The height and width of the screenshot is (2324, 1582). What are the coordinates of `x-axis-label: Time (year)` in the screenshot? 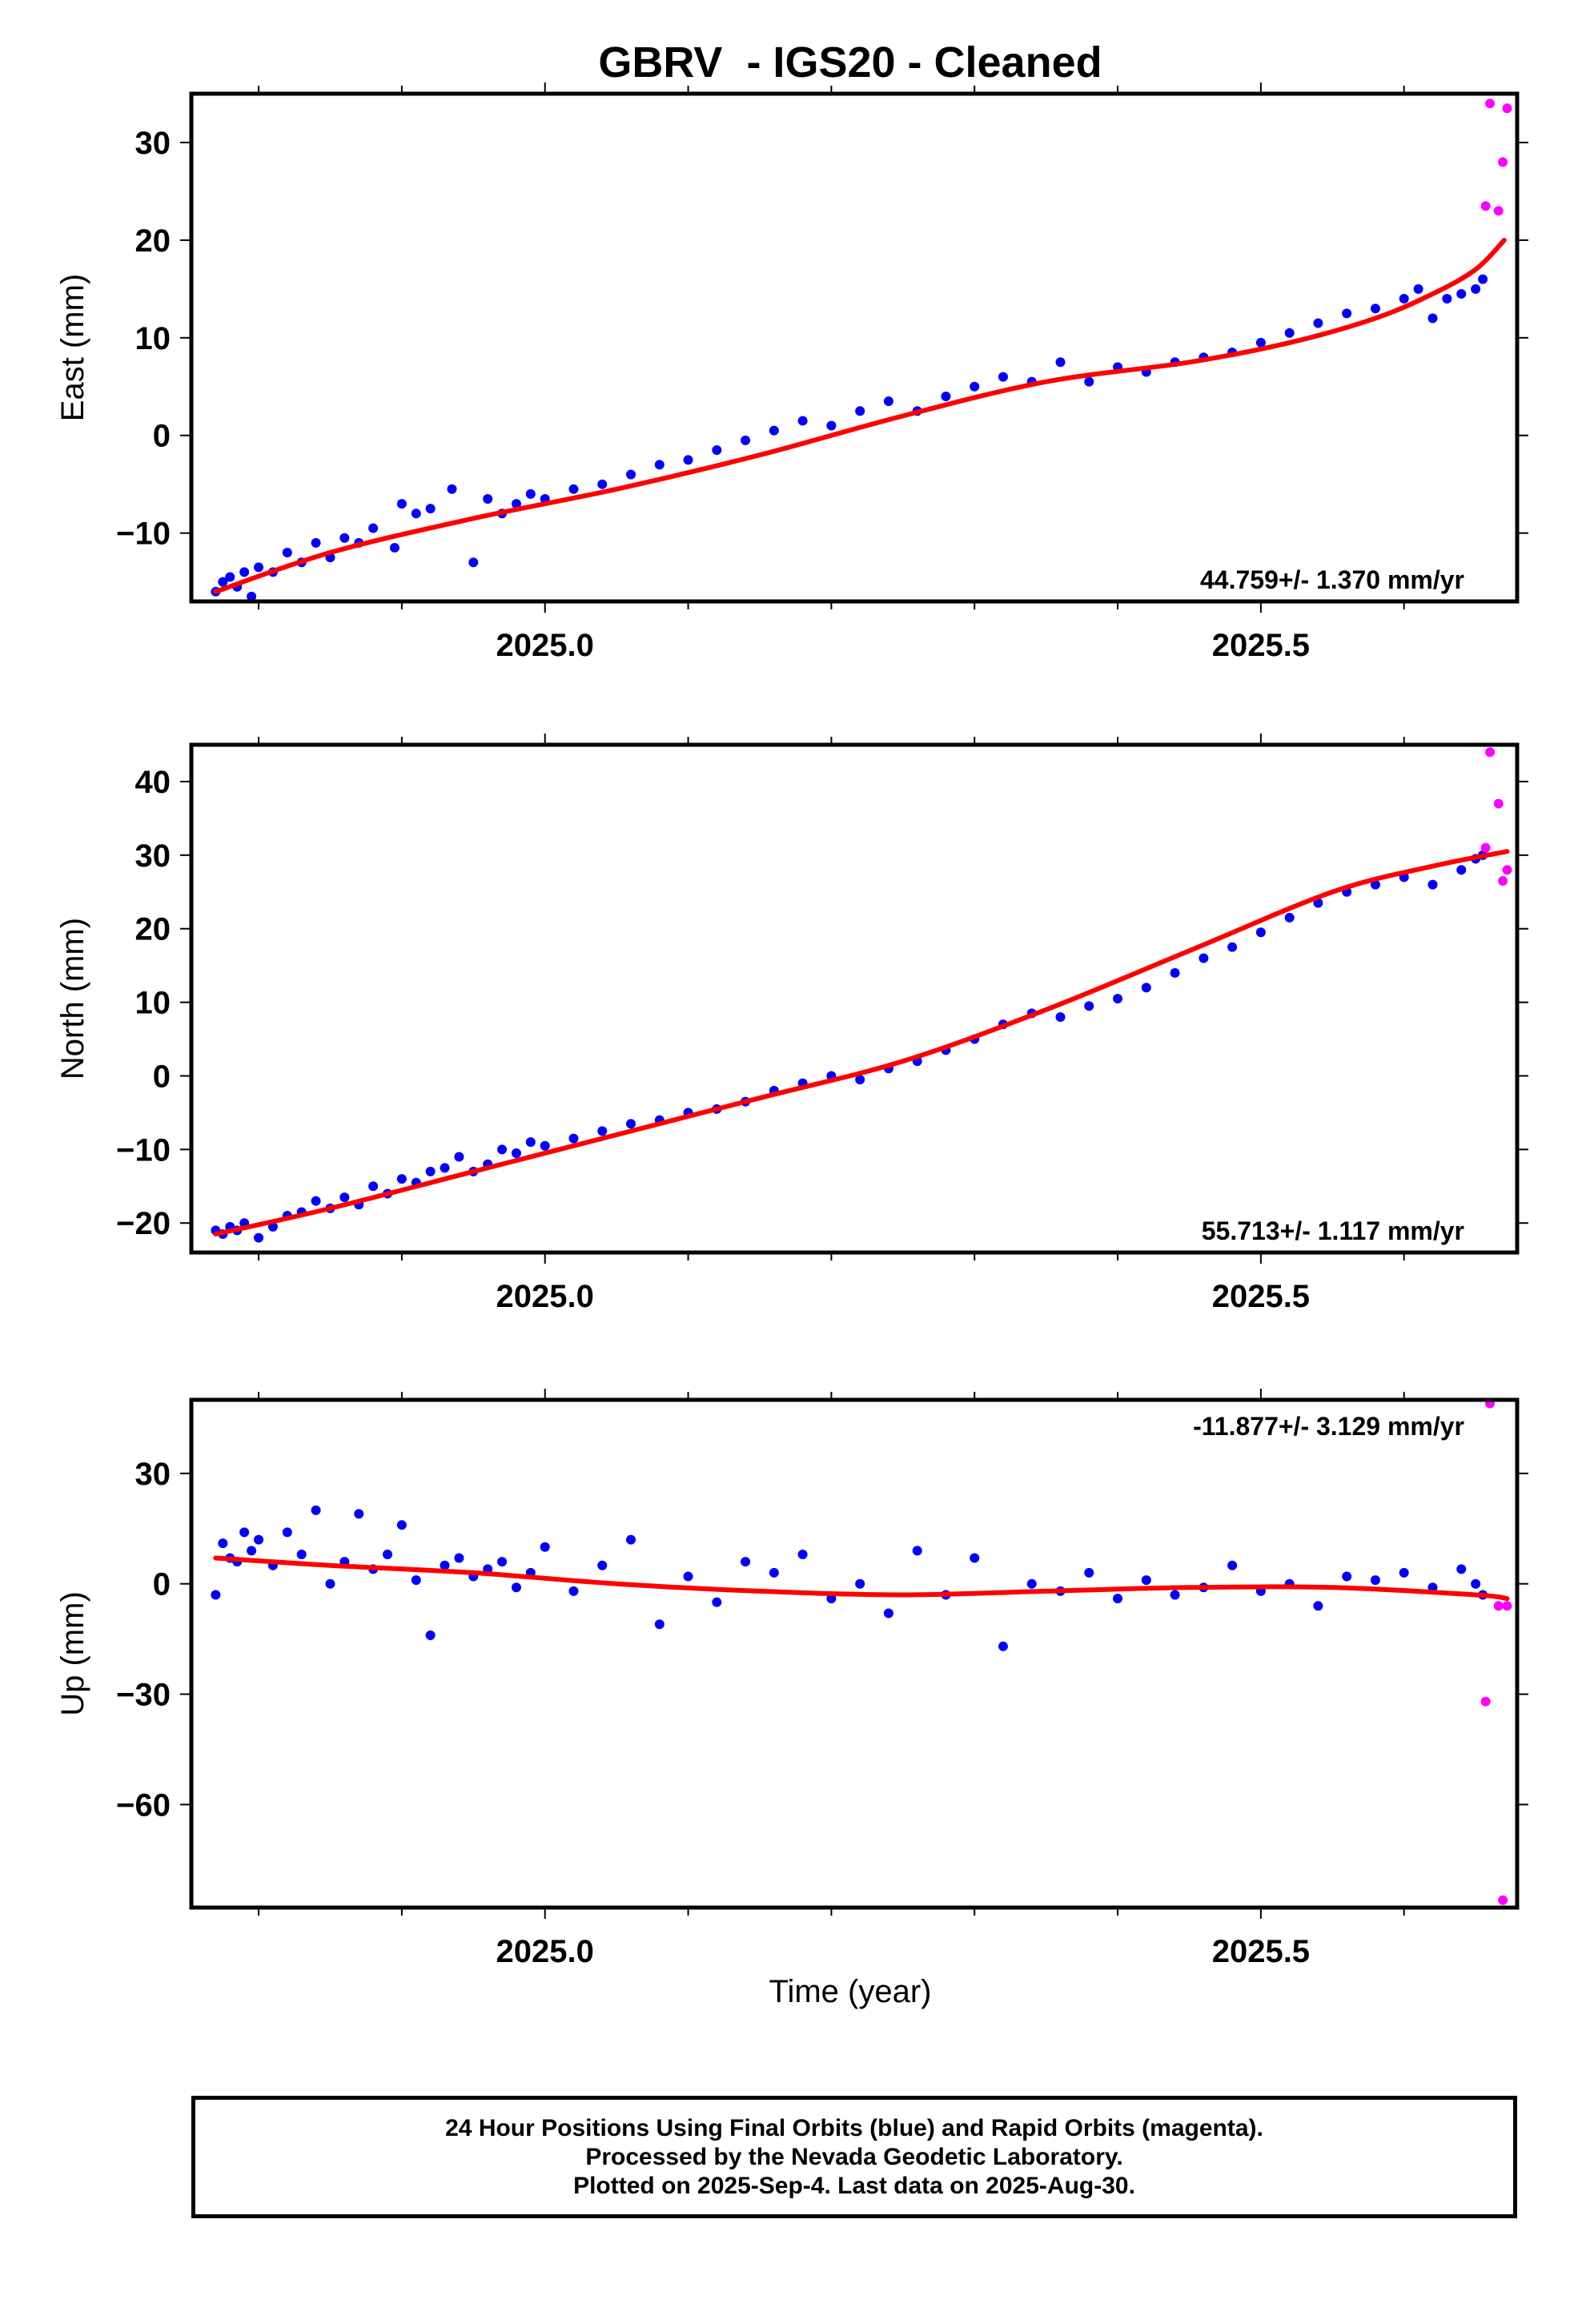 It's located at (850, 1992).